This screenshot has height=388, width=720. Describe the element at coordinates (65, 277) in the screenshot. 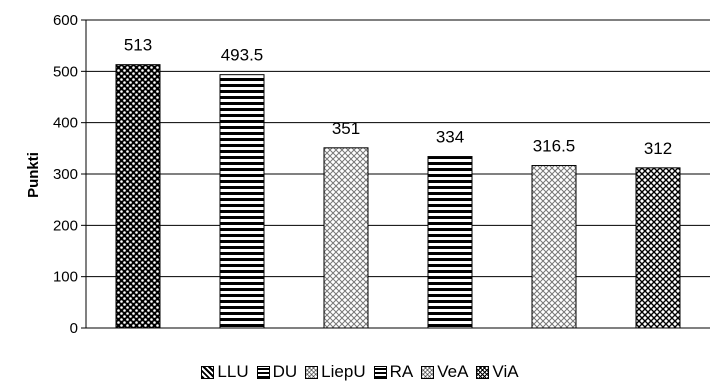

I see `y-tick-label: 100` at that location.